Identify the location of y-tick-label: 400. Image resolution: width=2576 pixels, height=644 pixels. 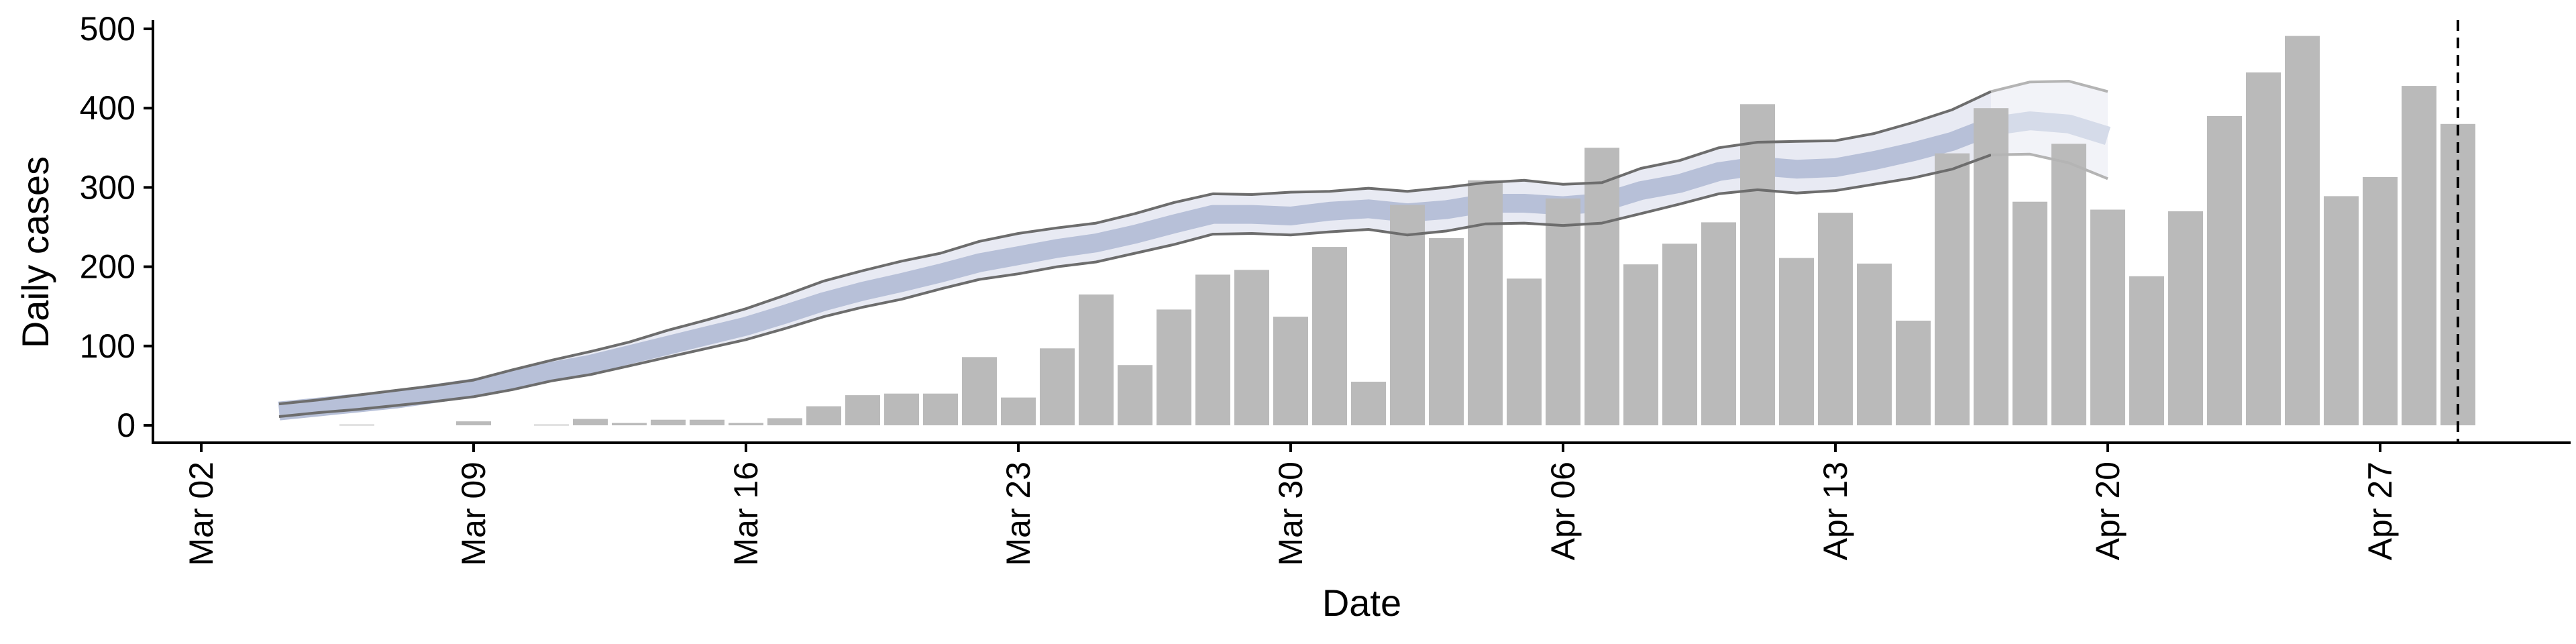
(108, 108).